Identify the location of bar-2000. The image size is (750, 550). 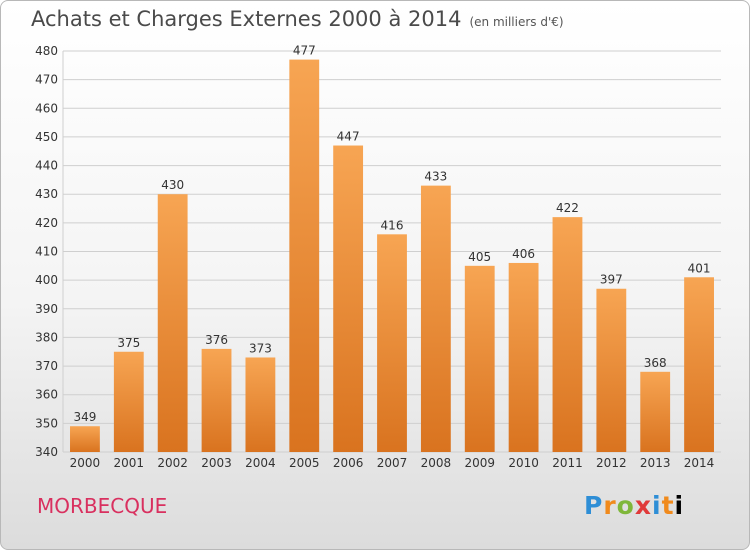
(85, 439).